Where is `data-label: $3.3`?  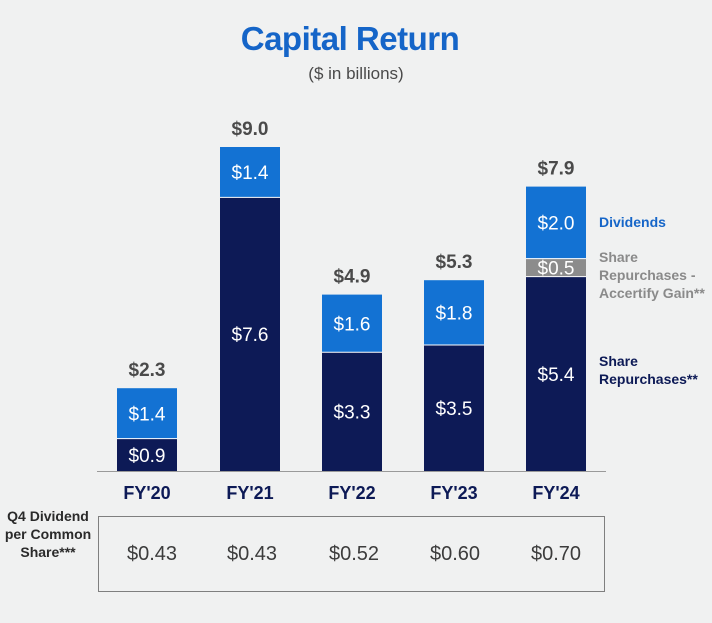
data-label: $3.3 is located at coordinates (352, 413).